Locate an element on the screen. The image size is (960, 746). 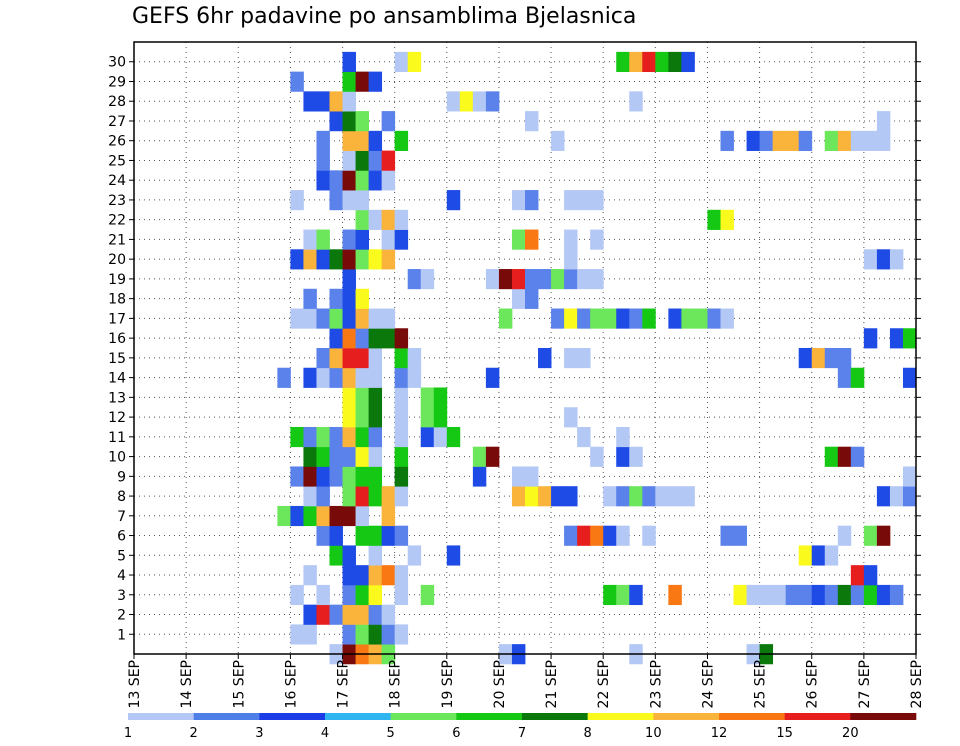
y-tick-label: 21 is located at coordinates (117, 240).